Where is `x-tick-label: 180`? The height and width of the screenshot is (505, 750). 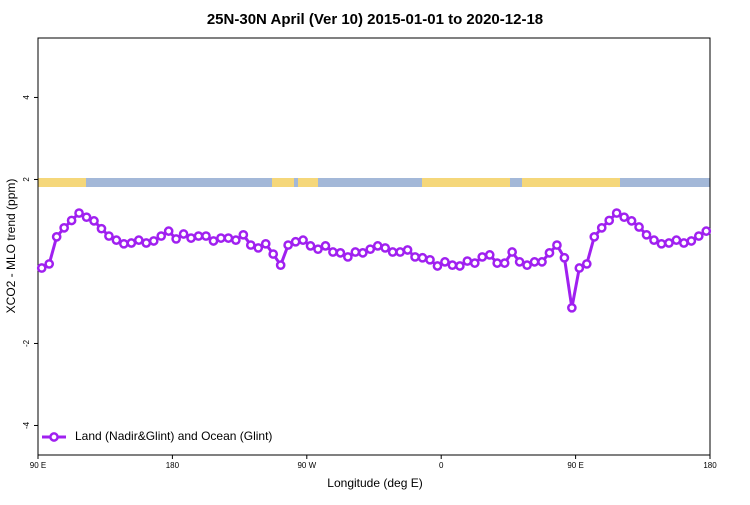 x-tick-label: 180 is located at coordinates (710, 465).